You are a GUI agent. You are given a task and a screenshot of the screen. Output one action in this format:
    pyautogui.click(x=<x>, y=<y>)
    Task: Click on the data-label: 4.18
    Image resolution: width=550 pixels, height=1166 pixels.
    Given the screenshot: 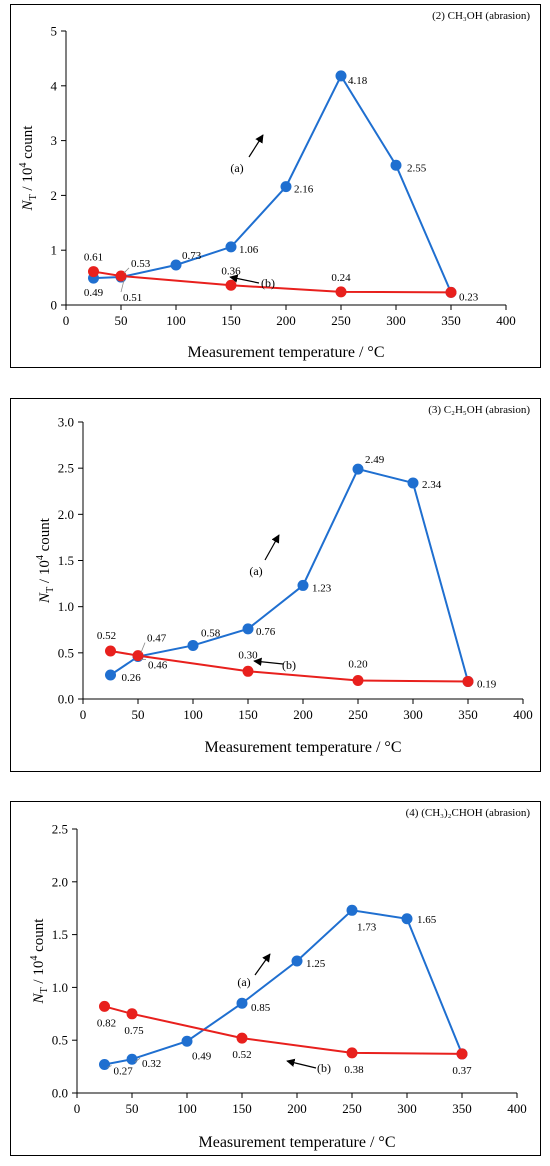 What is the action you would take?
    pyautogui.click(x=358, y=81)
    